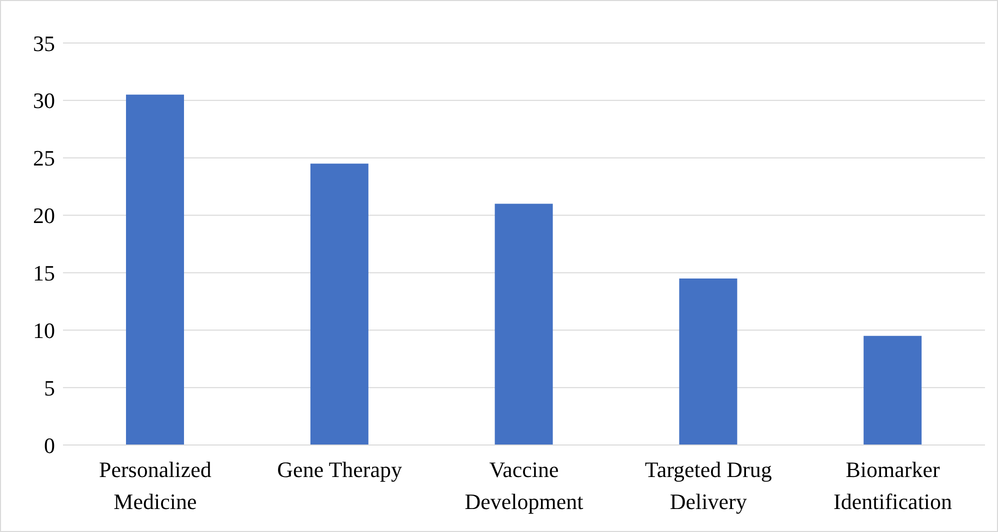 The height and width of the screenshot is (532, 998). I want to click on y-tick-label: 15, so click(44, 273).